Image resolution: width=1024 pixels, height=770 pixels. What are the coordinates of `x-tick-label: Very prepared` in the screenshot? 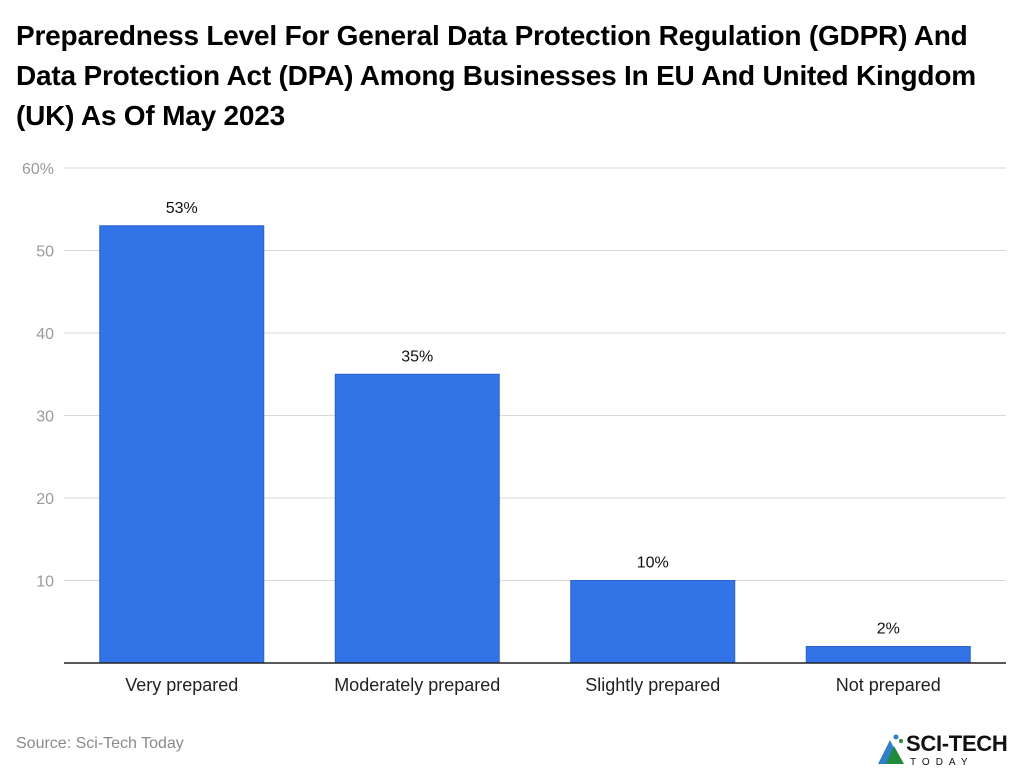 It's located at (181, 685).